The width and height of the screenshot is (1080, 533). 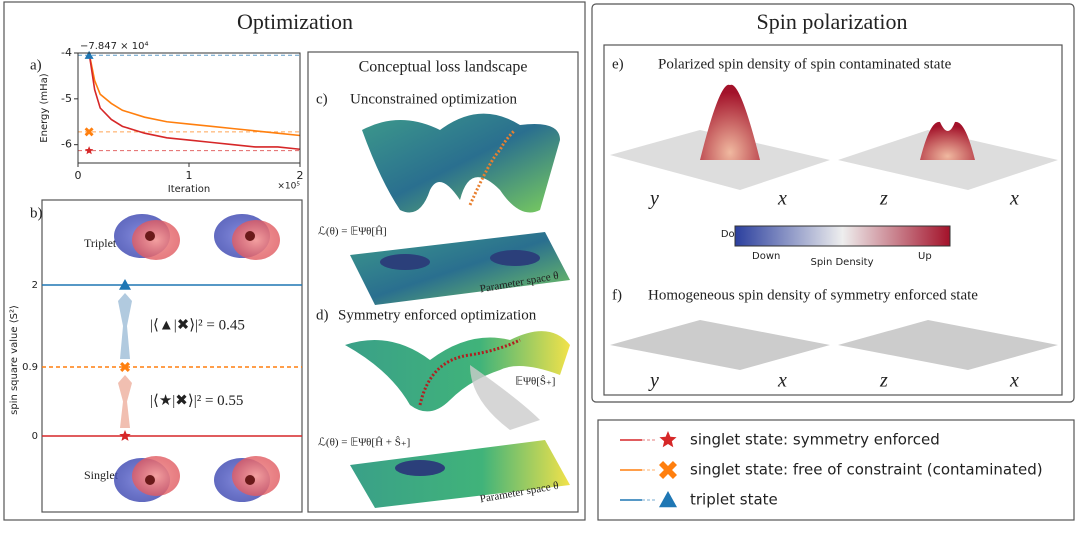 What do you see at coordinates (322, 315) in the screenshot?
I see `panel-label: d)` at bounding box center [322, 315].